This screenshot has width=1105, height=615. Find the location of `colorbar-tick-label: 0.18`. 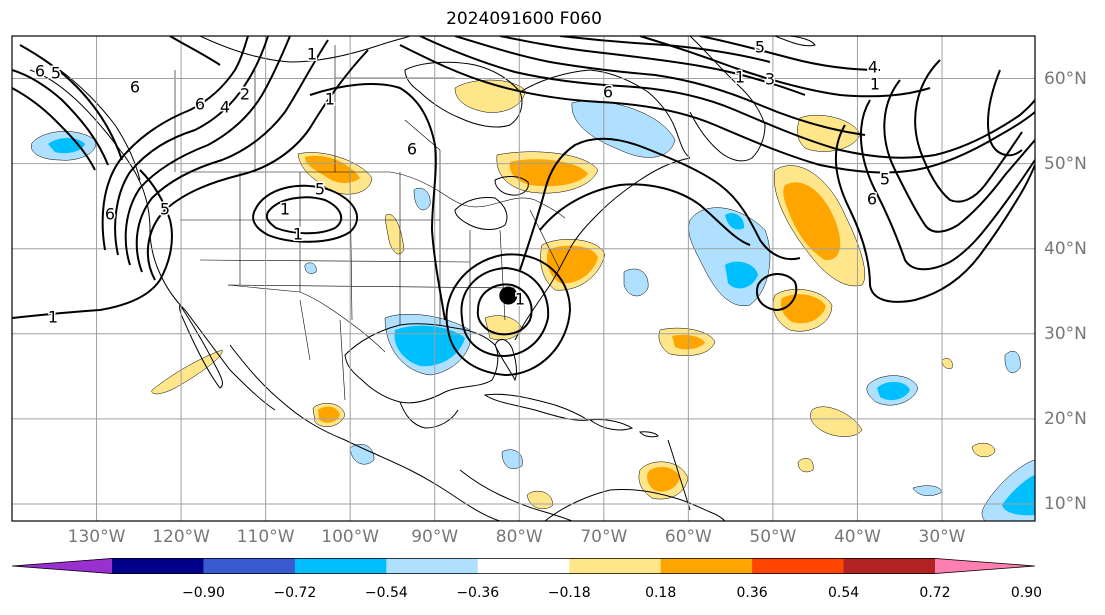

colorbar-tick-label: 0.18 is located at coordinates (661, 593).